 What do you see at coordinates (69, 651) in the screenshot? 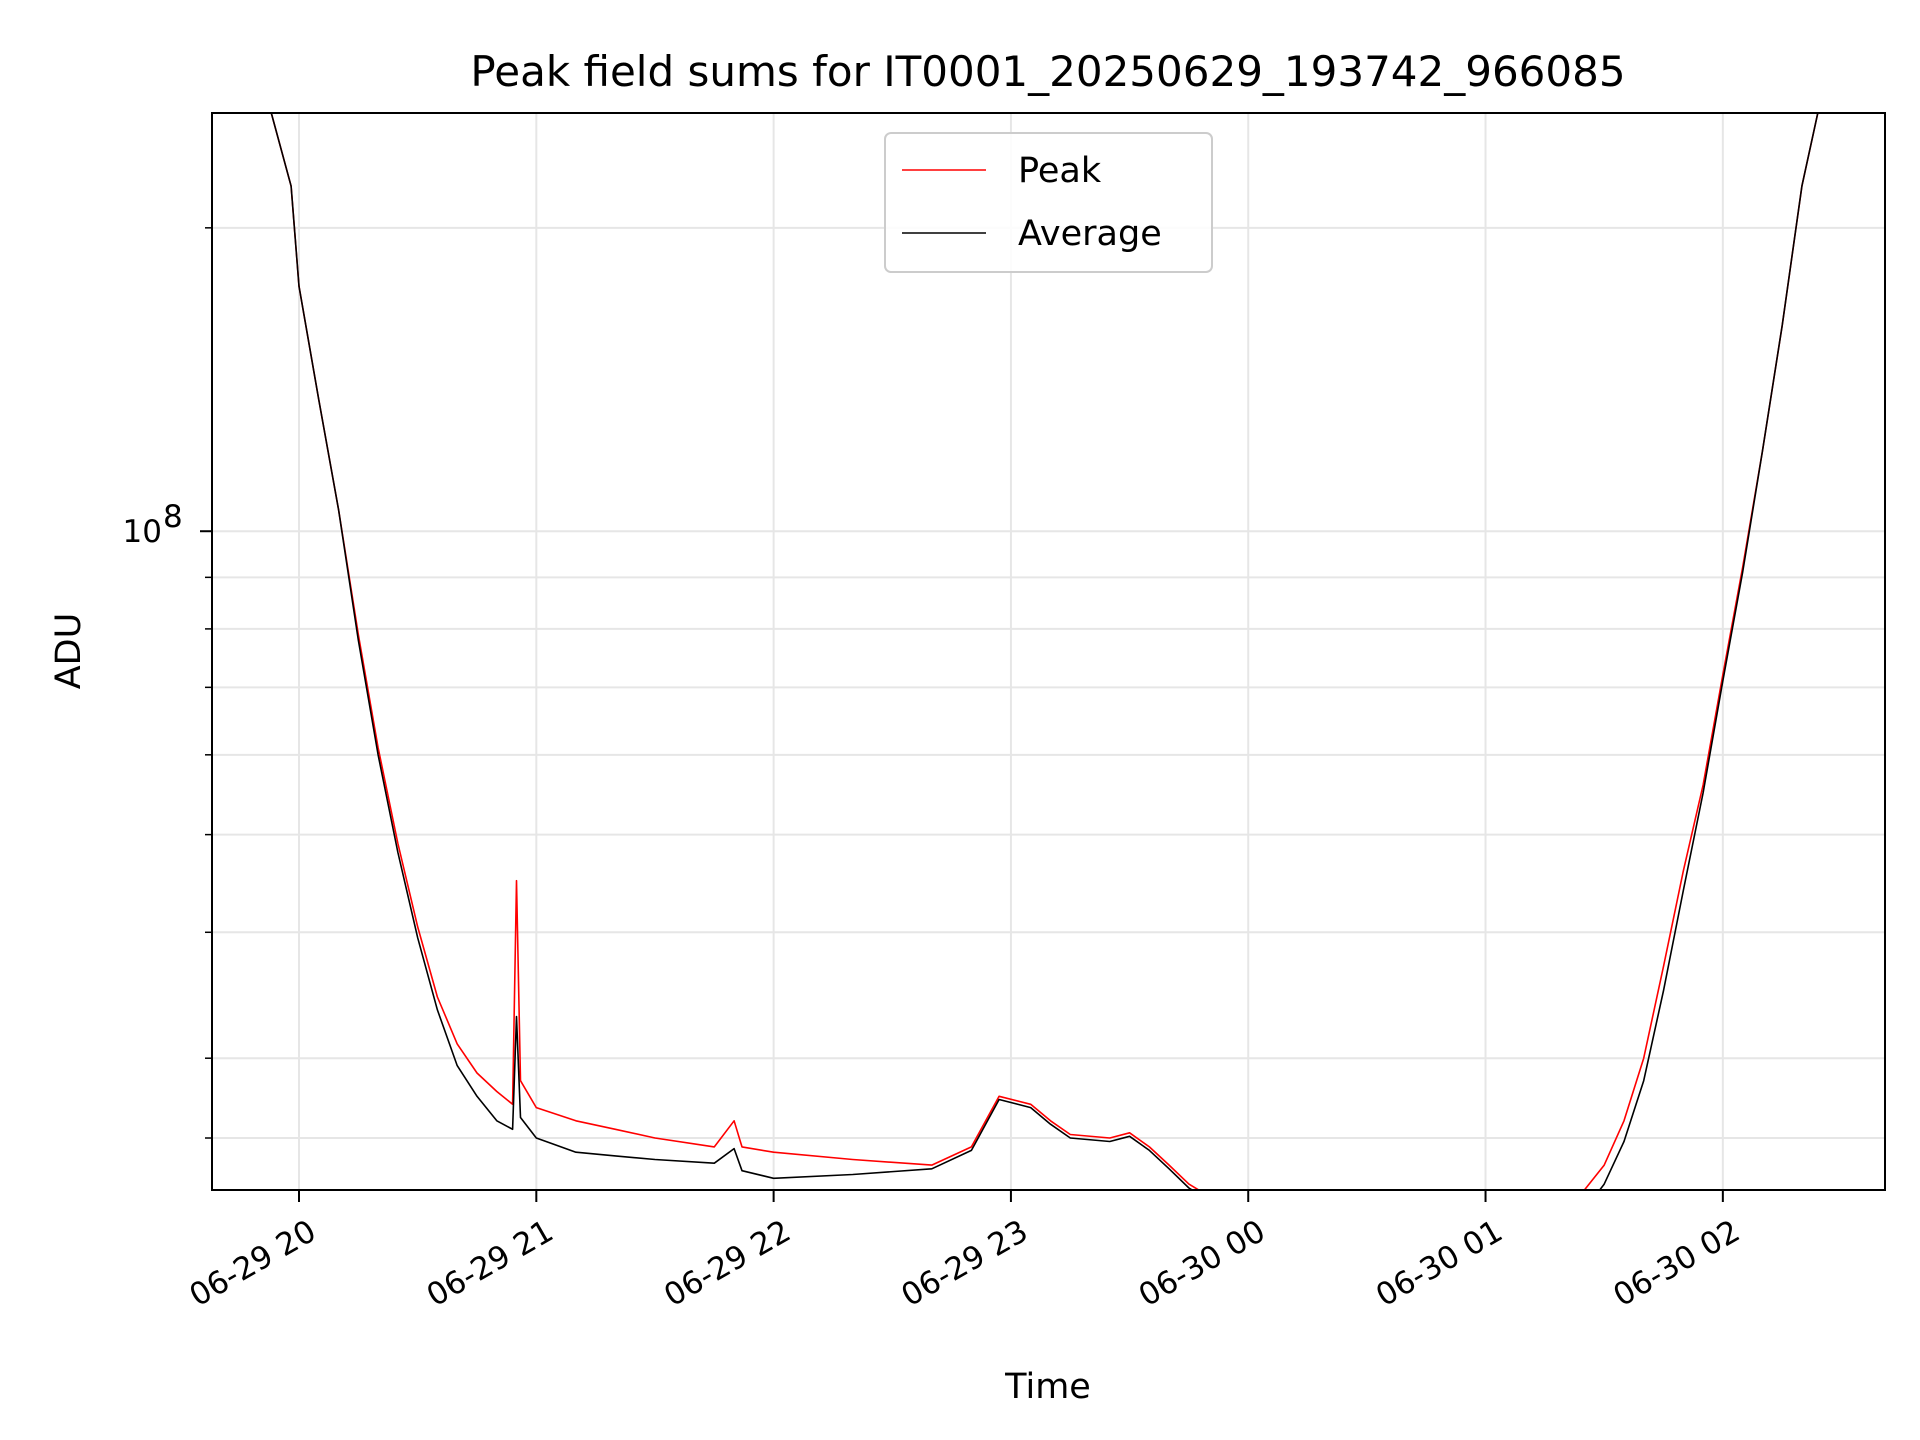
I see `y-axis-label: ADU` at bounding box center [69, 651].